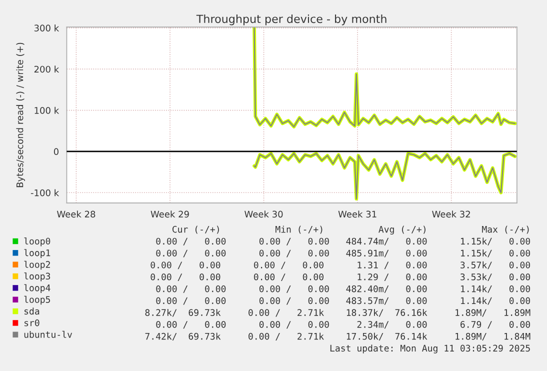  What do you see at coordinates (47, 28) in the screenshot?
I see `y-tick-label: 300 k` at bounding box center [47, 28].